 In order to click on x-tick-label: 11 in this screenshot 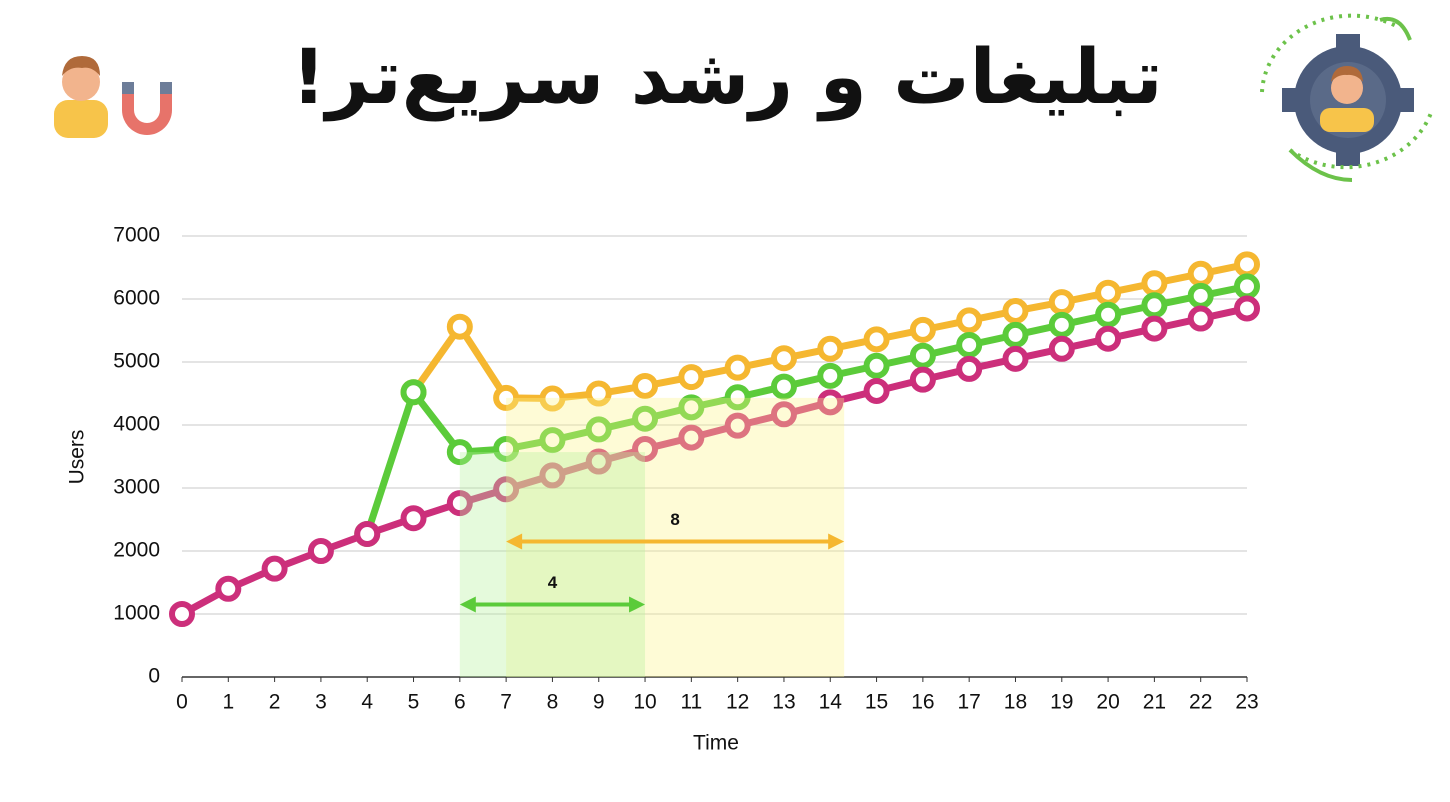, I will do `click(691, 702)`.